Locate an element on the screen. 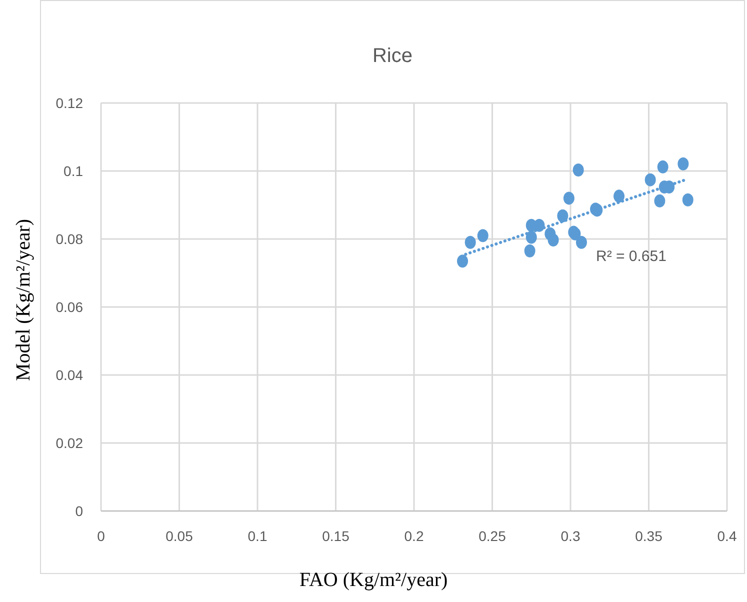  y-tick-label: 0 is located at coordinates (79, 510).